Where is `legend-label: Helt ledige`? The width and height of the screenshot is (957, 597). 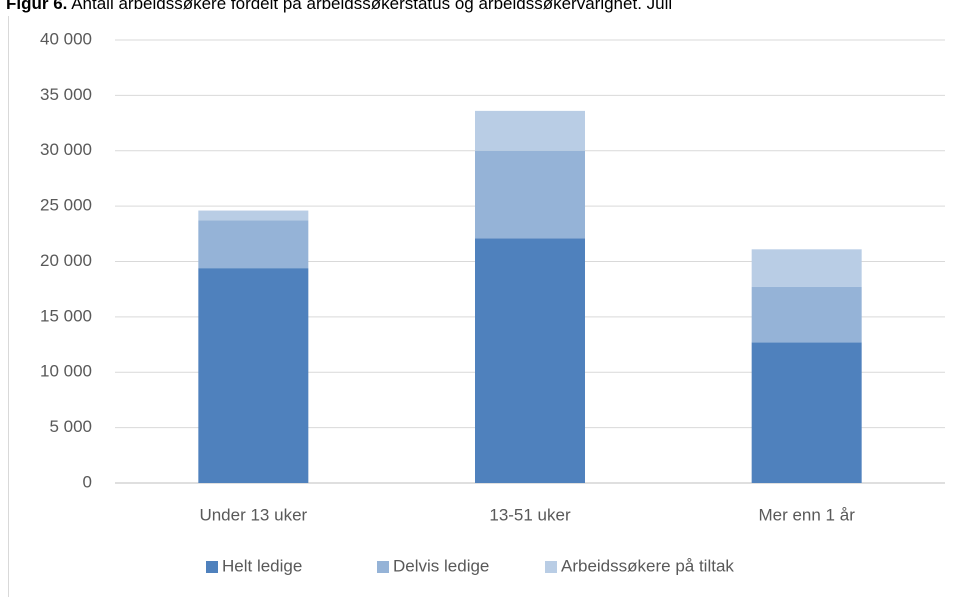 legend-label: Helt ledige is located at coordinates (262, 565).